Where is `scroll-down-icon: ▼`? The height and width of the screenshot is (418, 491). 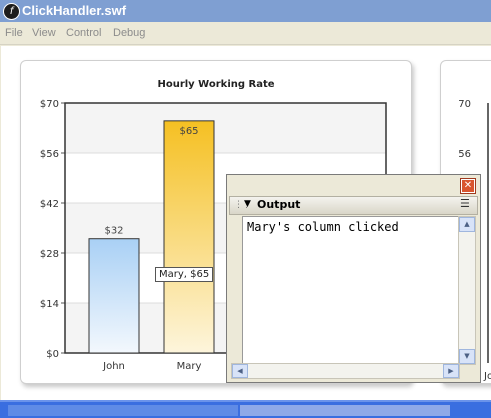 scroll-down-icon: ▼ is located at coordinates (467, 356).